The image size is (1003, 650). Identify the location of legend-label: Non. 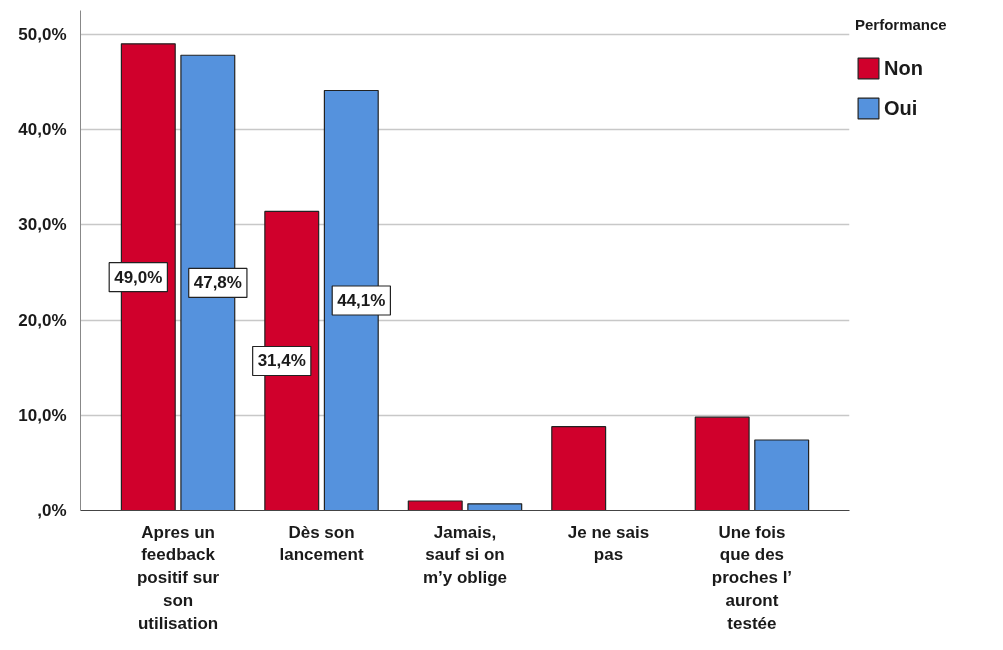
(903, 68).